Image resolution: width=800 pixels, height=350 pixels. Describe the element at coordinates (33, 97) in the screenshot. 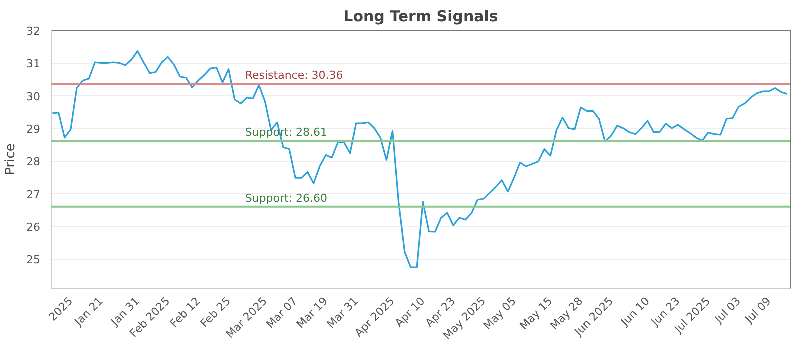

I see `y-tick-label: 30` at that location.